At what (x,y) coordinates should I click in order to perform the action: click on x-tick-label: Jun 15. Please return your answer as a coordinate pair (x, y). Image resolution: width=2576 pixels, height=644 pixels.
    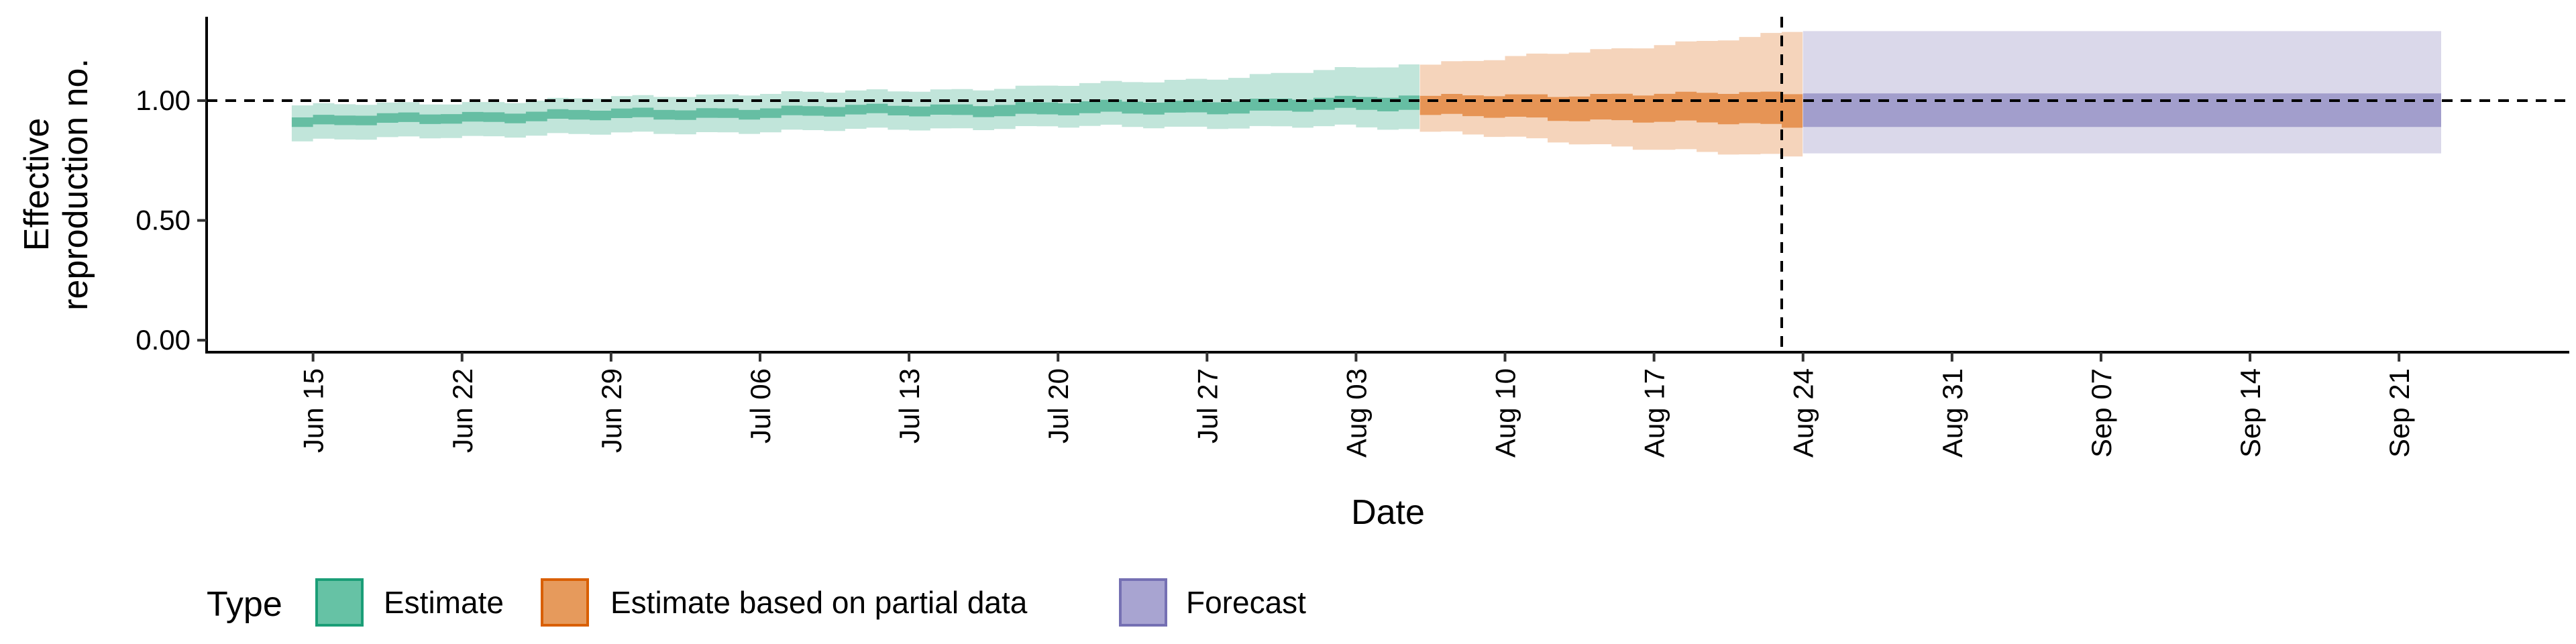
    Looking at the image, I should click on (313, 410).